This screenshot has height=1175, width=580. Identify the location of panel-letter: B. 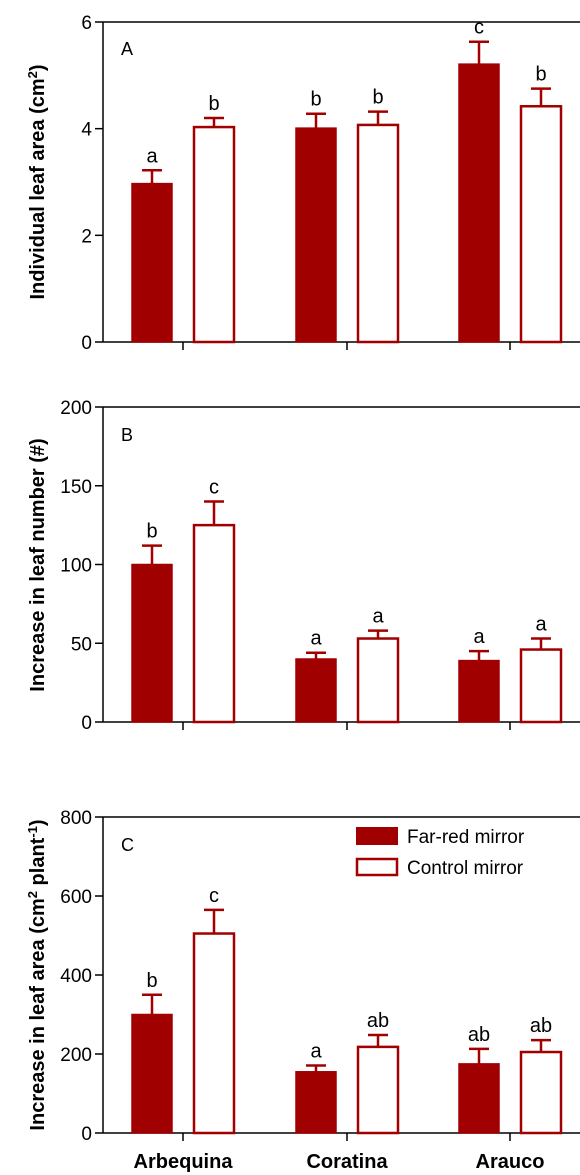
(127, 435).